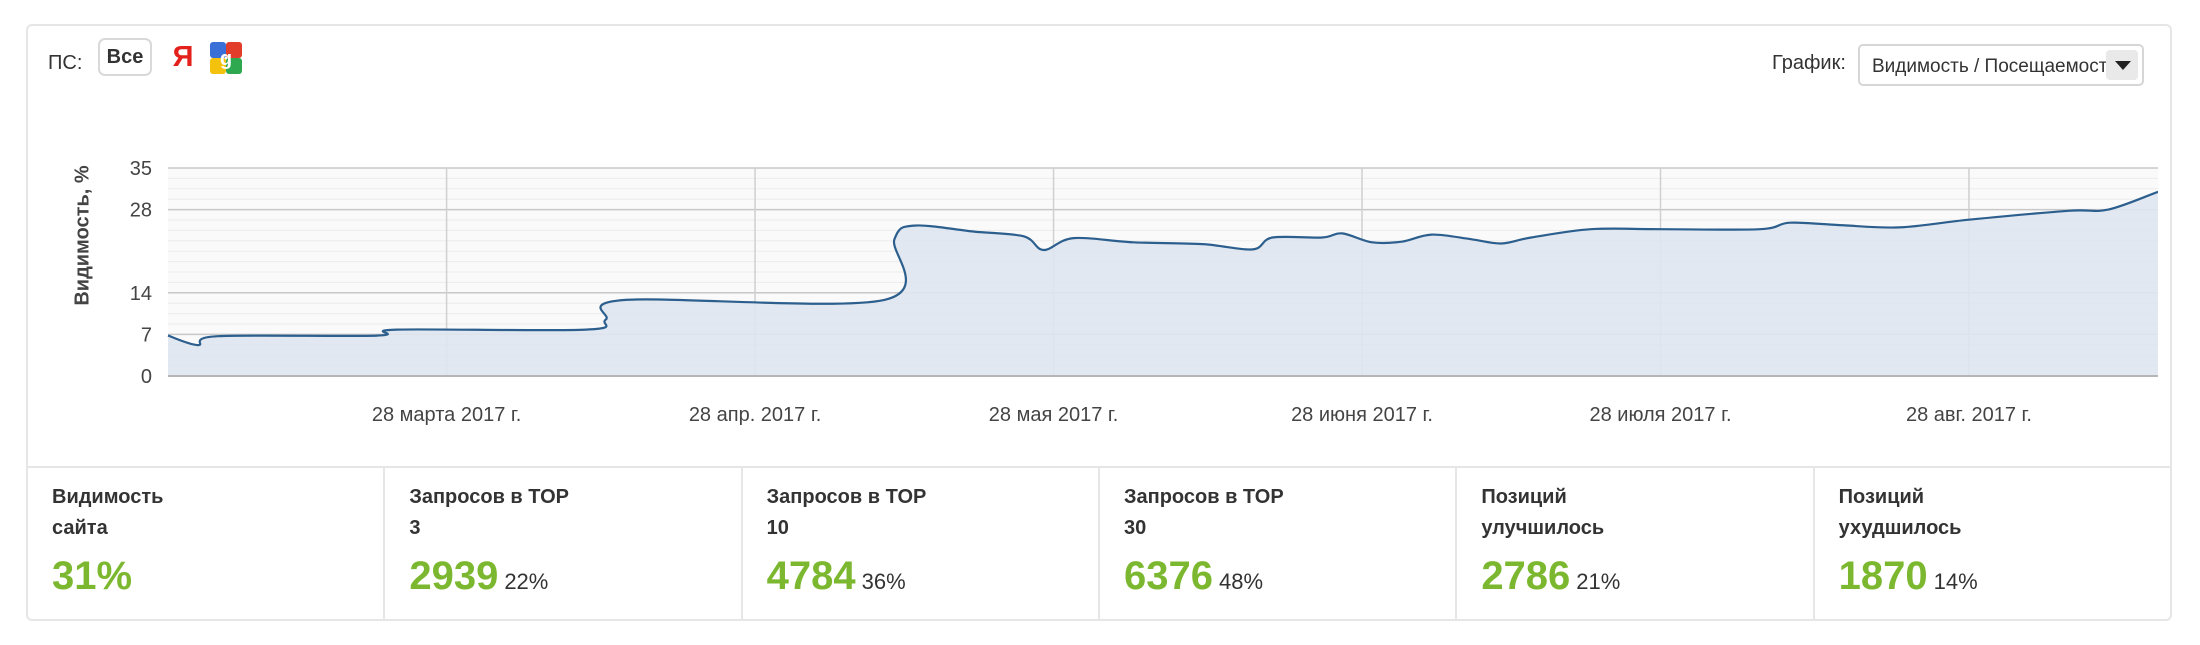 The width and height of the screenshot is (2200, 645). I want to click on graph-type-select: Видимость / Посещаемость, so click(2001, 65).